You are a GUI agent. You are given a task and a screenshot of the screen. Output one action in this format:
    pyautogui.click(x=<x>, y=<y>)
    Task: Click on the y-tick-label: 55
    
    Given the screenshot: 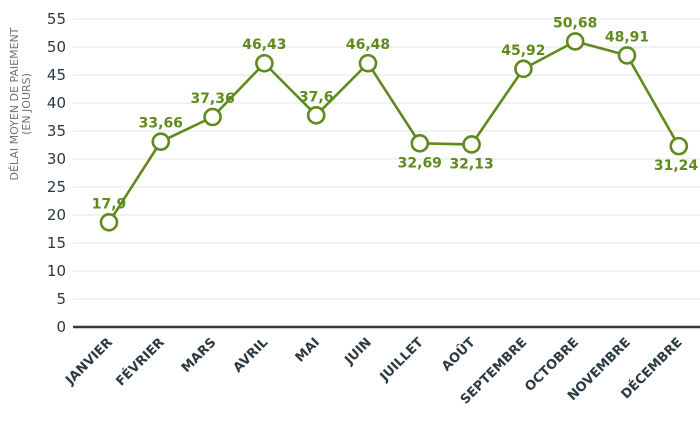 What is the action you would take?
    pyautogui.click(x=56, y=19)
    